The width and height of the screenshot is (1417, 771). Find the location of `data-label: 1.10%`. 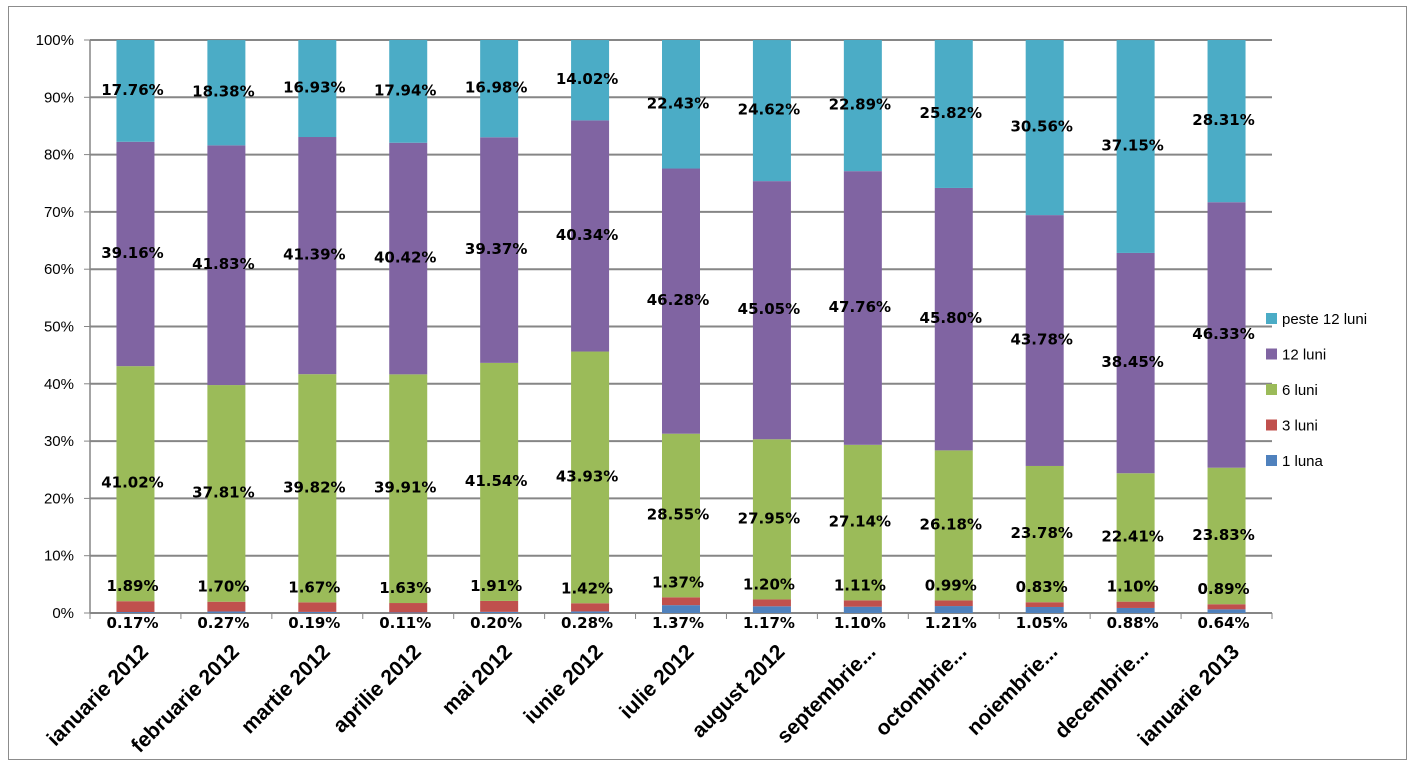

data-label: 1.10% is located at coordinates (860, 623).